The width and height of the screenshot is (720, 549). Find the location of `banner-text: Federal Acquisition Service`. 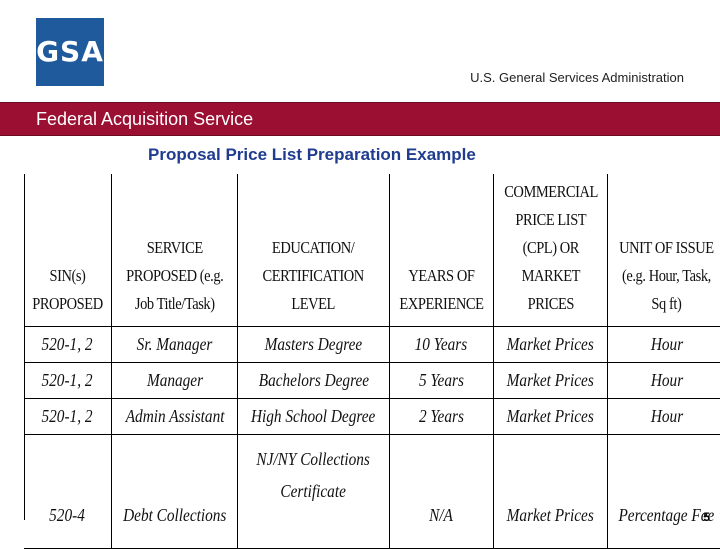

banner-text: Federal Acquisition Service is located at coordinates (145, 119).